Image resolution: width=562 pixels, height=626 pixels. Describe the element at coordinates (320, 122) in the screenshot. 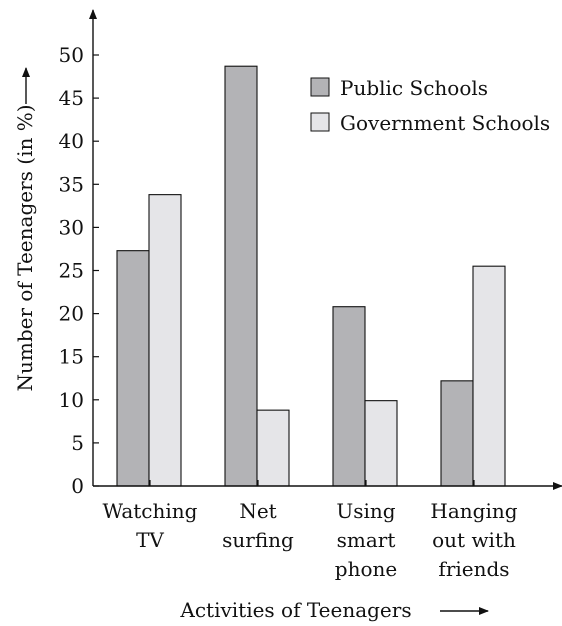

I see `legend-swatch-government-schools` at that location.